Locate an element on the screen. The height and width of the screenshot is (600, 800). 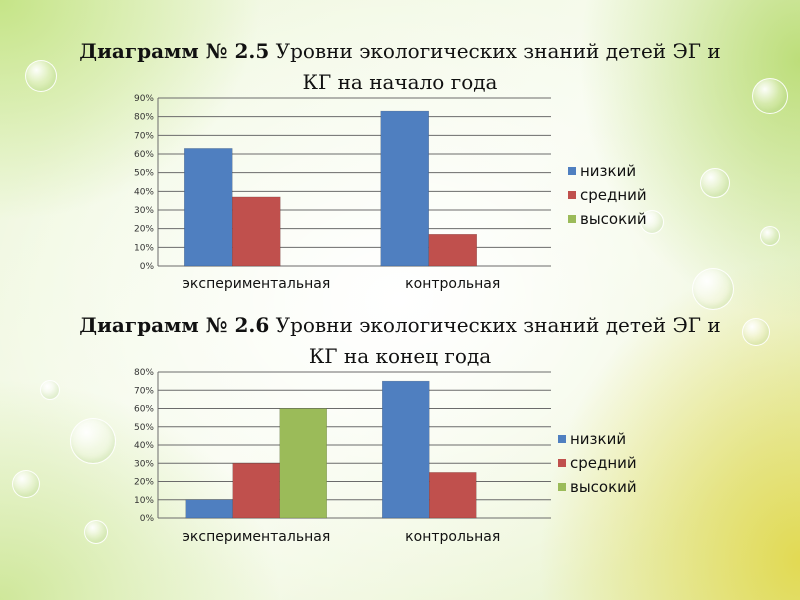
chart-number: Диаграмм № 2.5 is located at coordinates (174, 51).